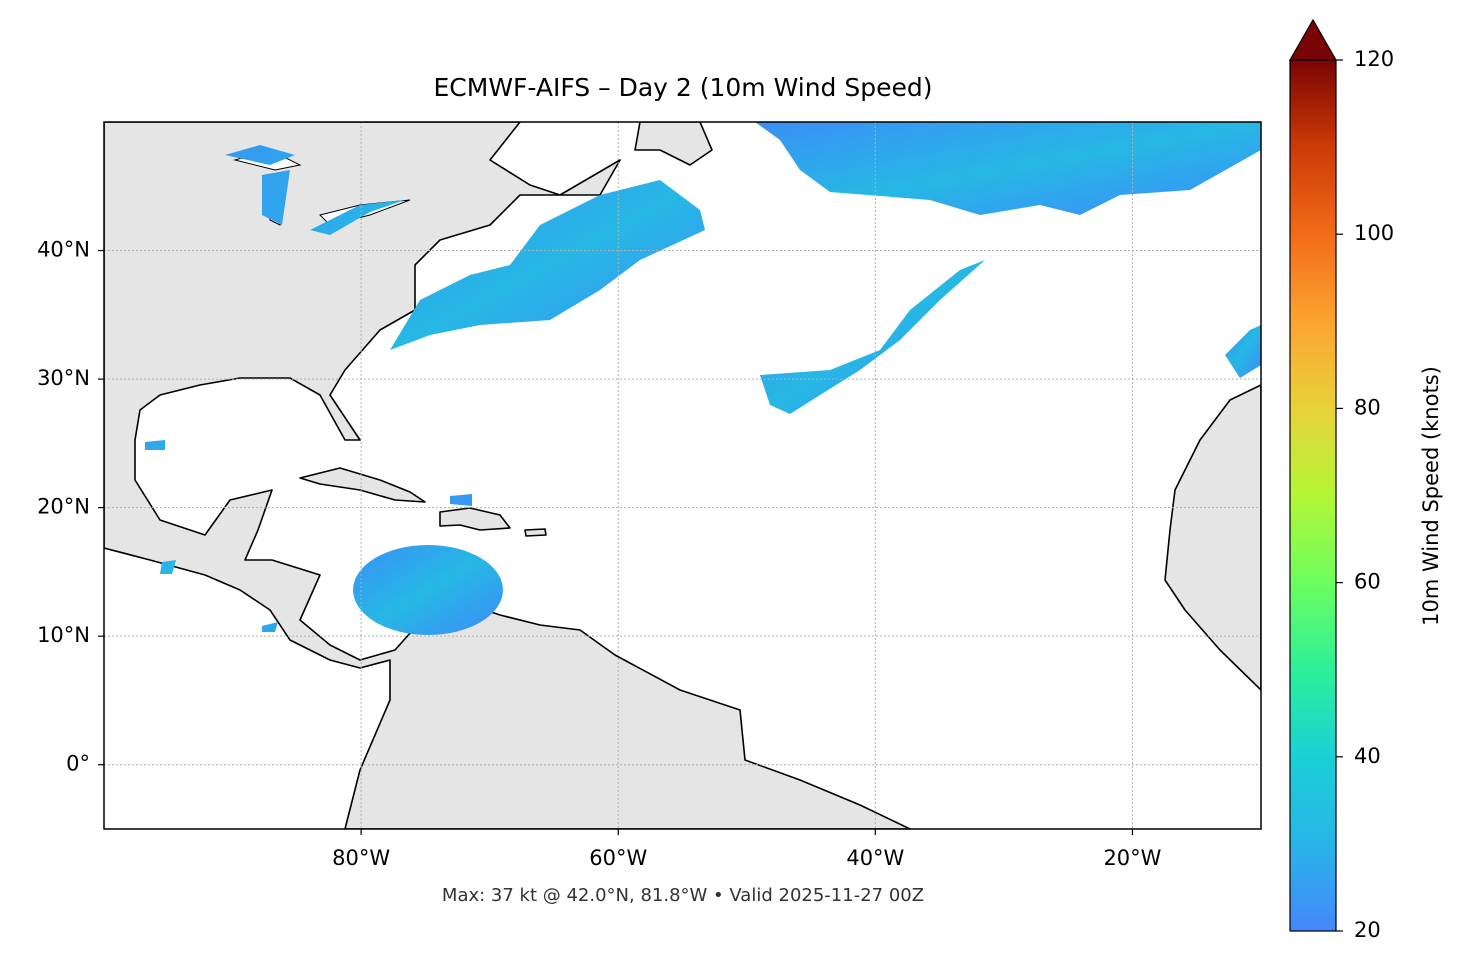 This screenshot has width=1466, height=969. I want to click on colorbar-tick-label: 60, so click(1367, 582).